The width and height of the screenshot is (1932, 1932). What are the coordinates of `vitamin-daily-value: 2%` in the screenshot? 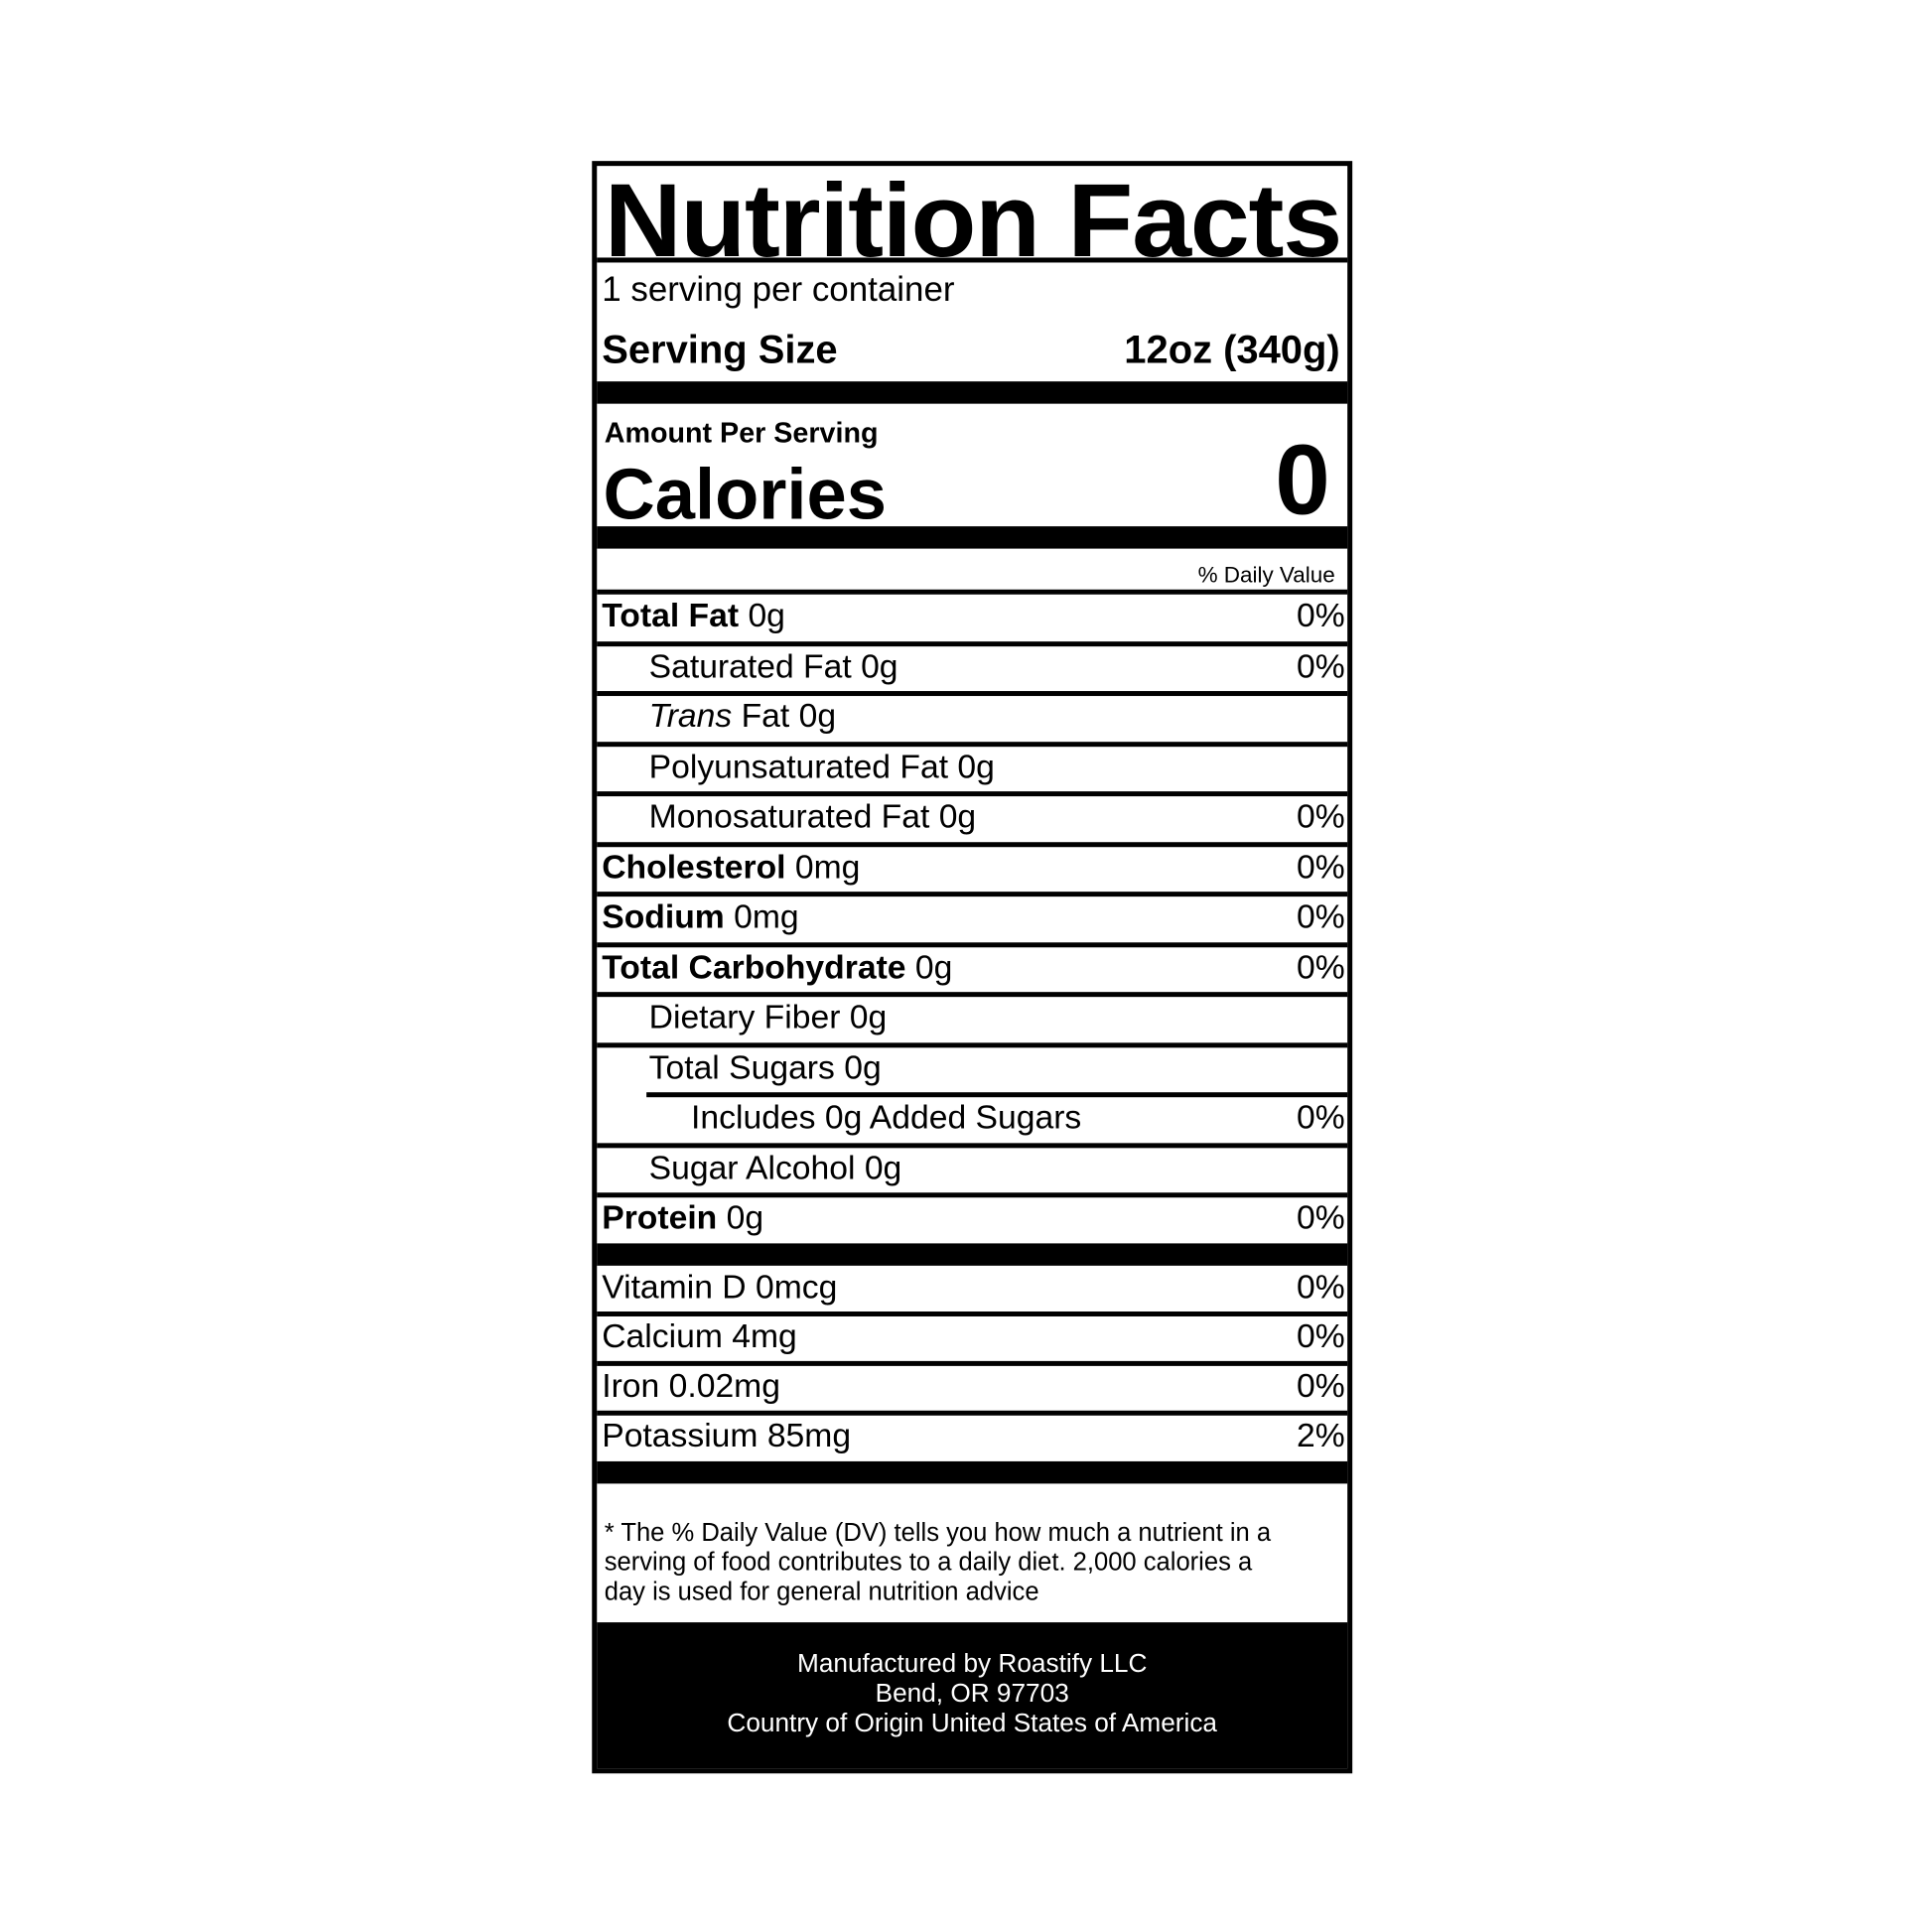 It's located at (1321, 1435).